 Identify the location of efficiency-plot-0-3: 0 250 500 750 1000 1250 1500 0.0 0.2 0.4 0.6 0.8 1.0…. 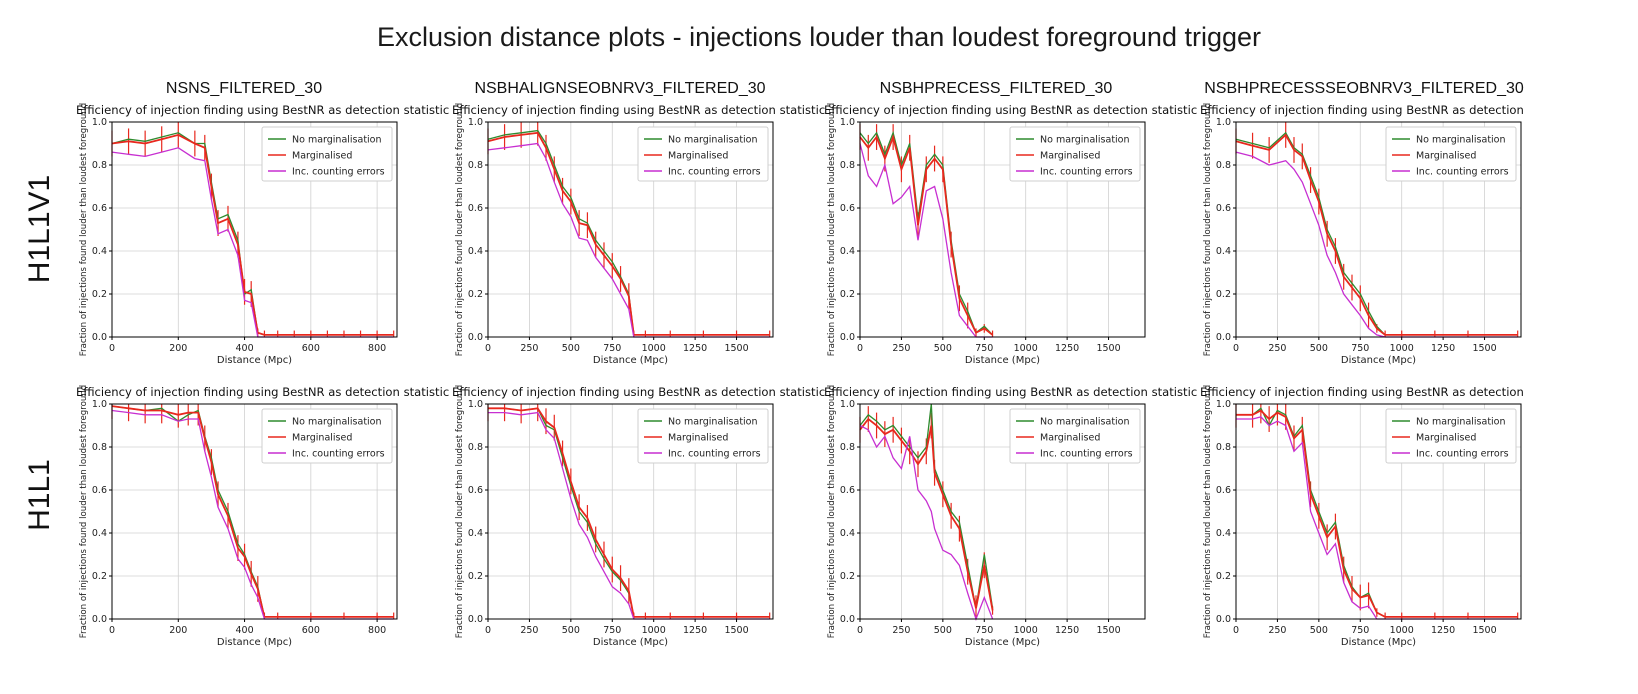
(1362, 234).